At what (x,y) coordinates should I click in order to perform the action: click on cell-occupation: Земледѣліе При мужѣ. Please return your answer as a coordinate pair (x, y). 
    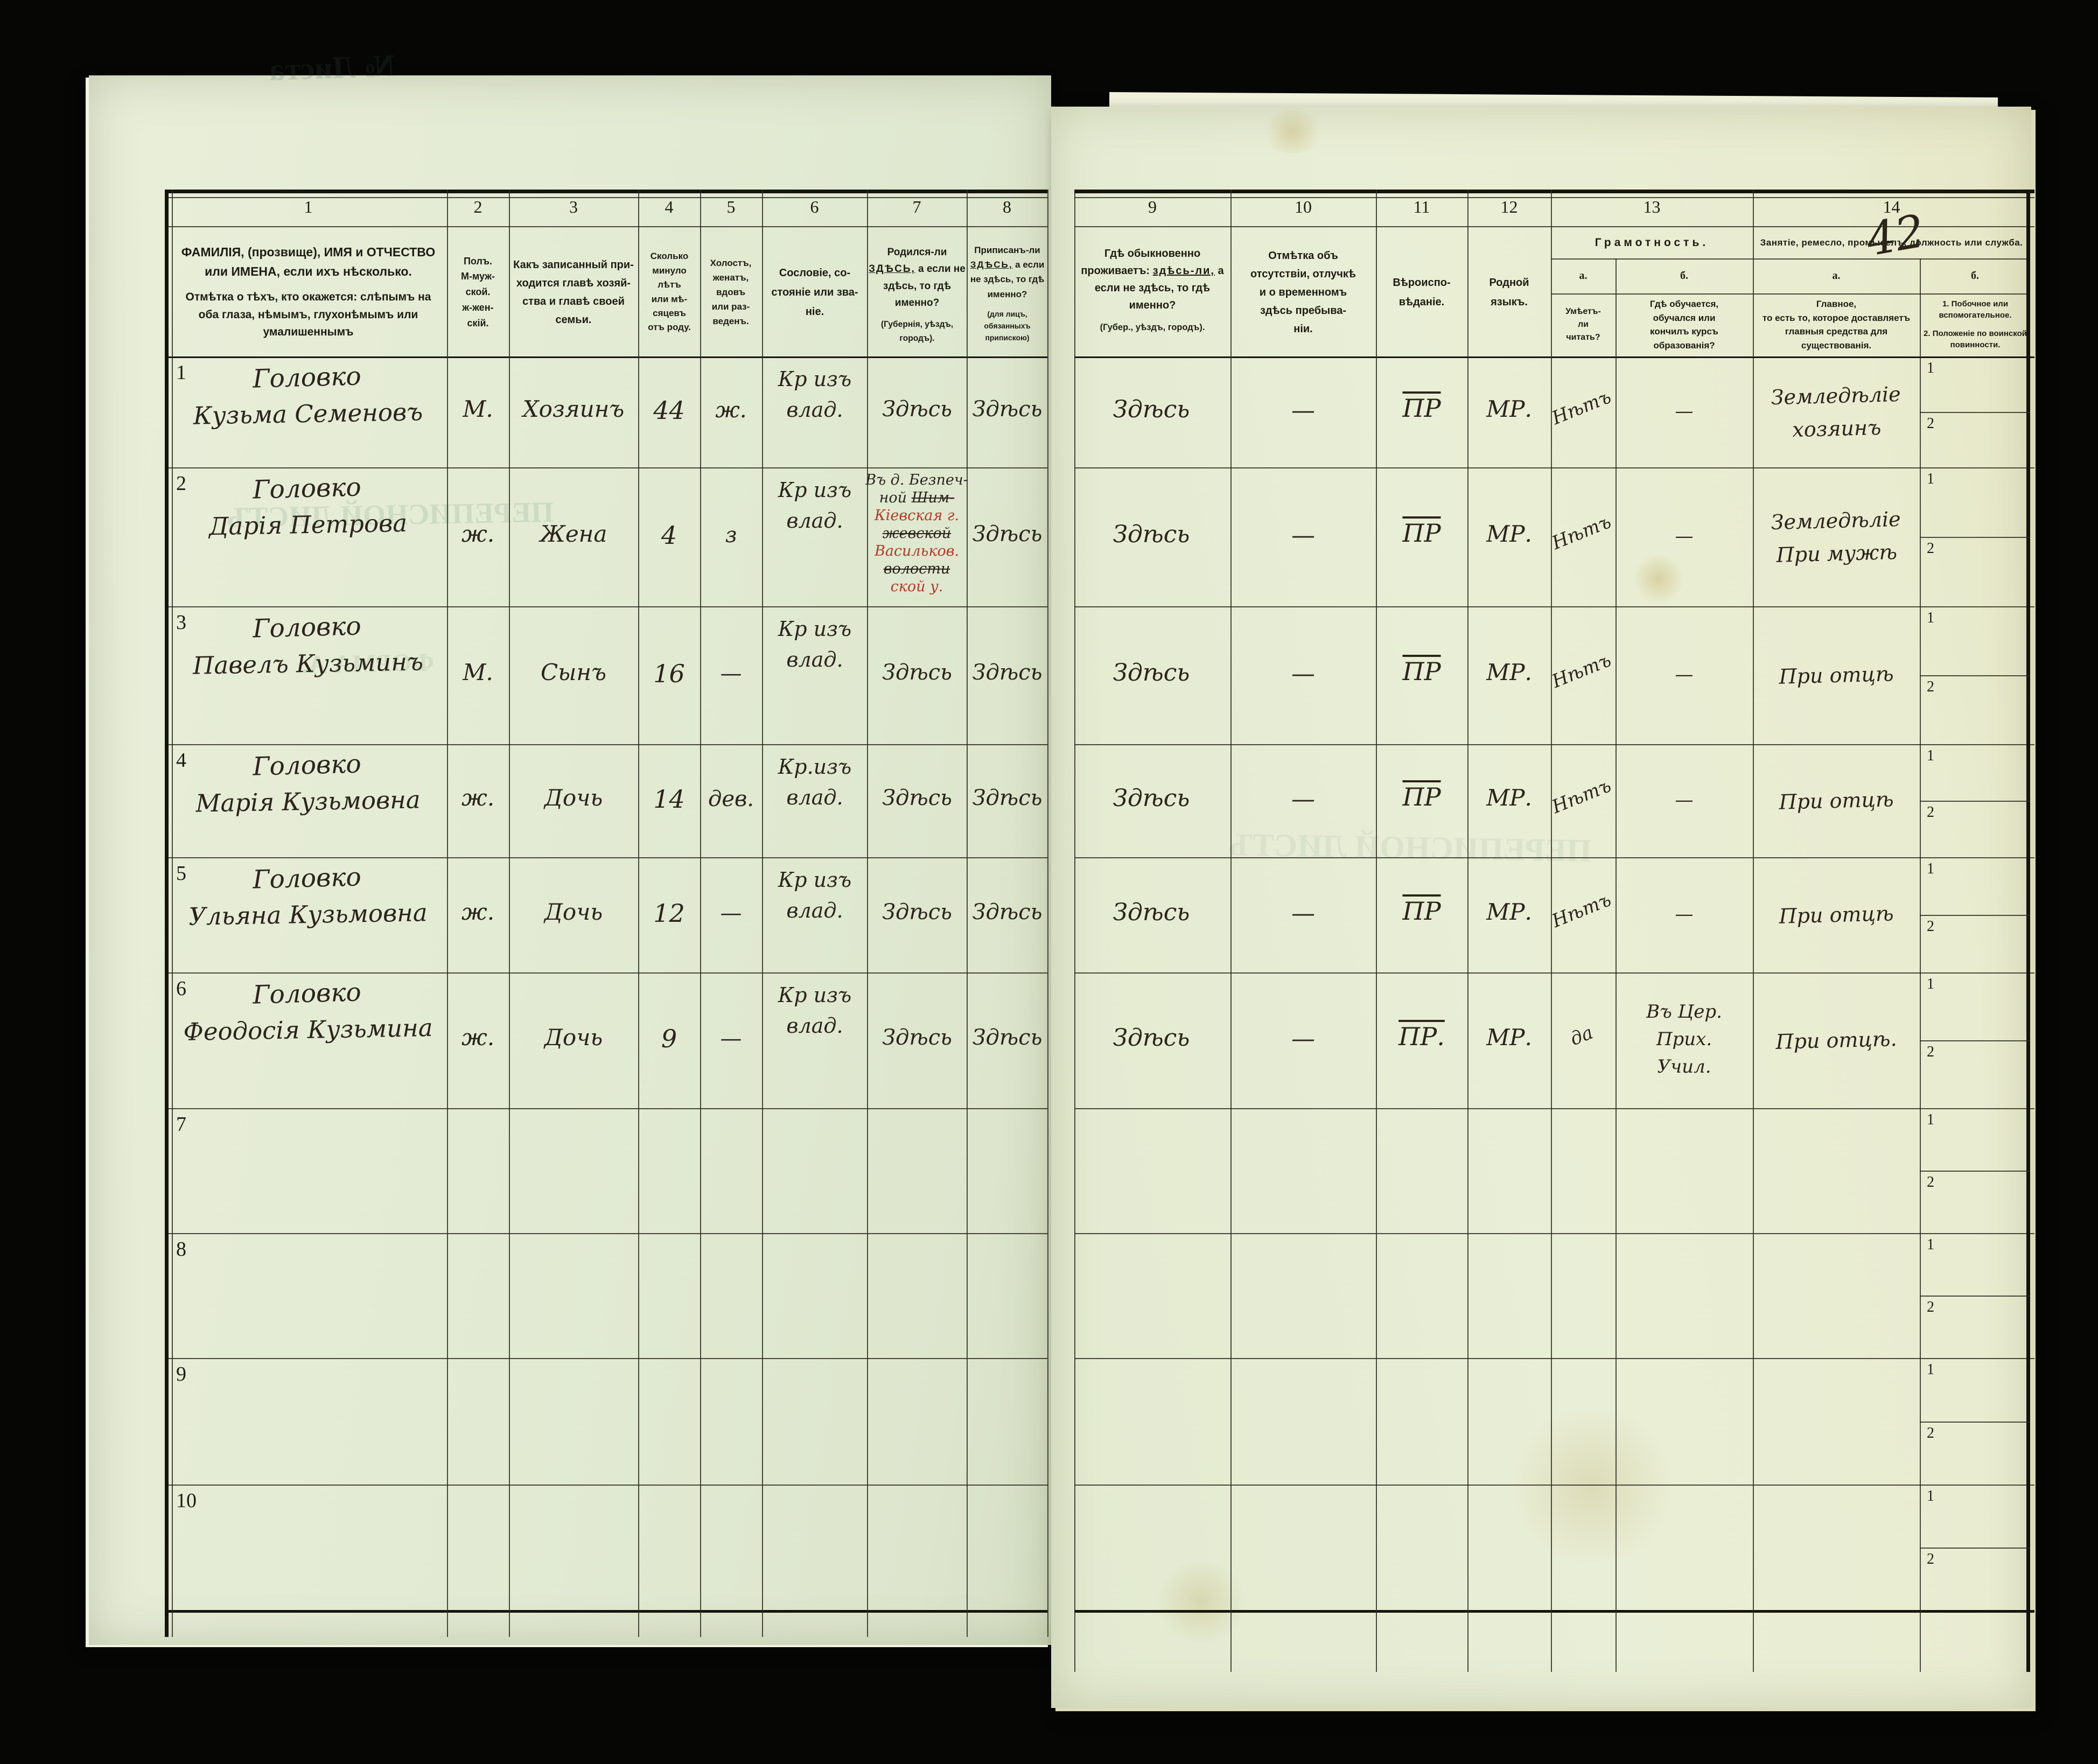
    Looking at the image, I should click on (1836, 537).